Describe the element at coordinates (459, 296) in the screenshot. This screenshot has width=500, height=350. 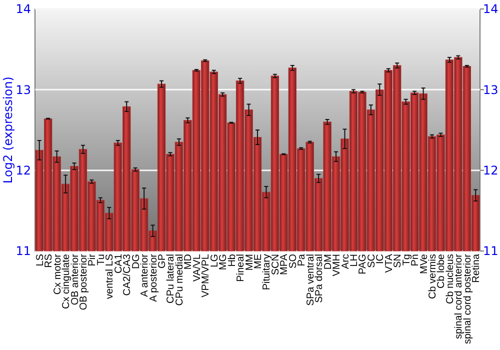
I see `x-tick-label: spinal cord anterior` at that location.